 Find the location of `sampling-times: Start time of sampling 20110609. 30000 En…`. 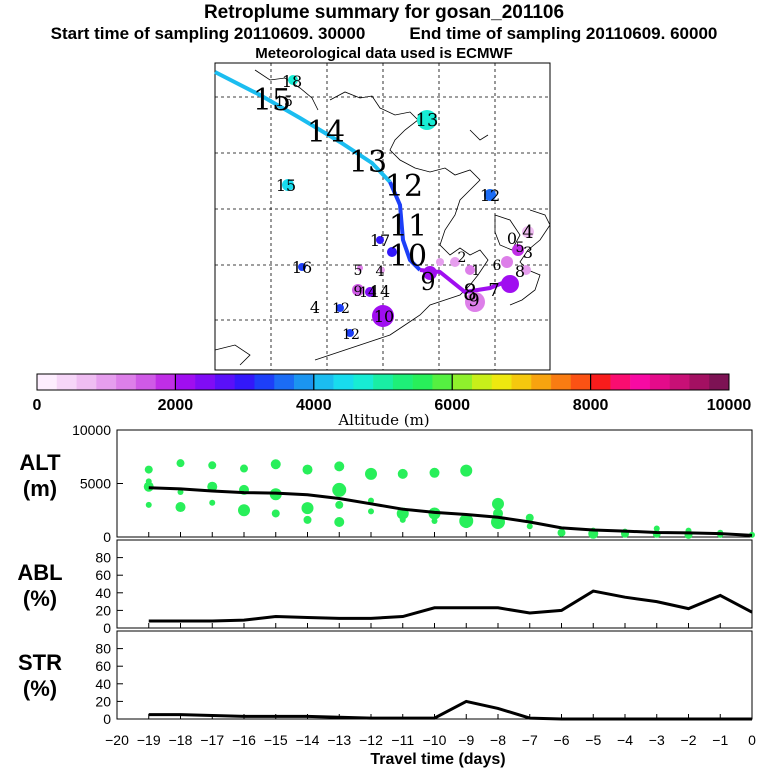

sampling-times: Start time of sampling 20110609. 30000 En… is located at coordinates (384, 34).